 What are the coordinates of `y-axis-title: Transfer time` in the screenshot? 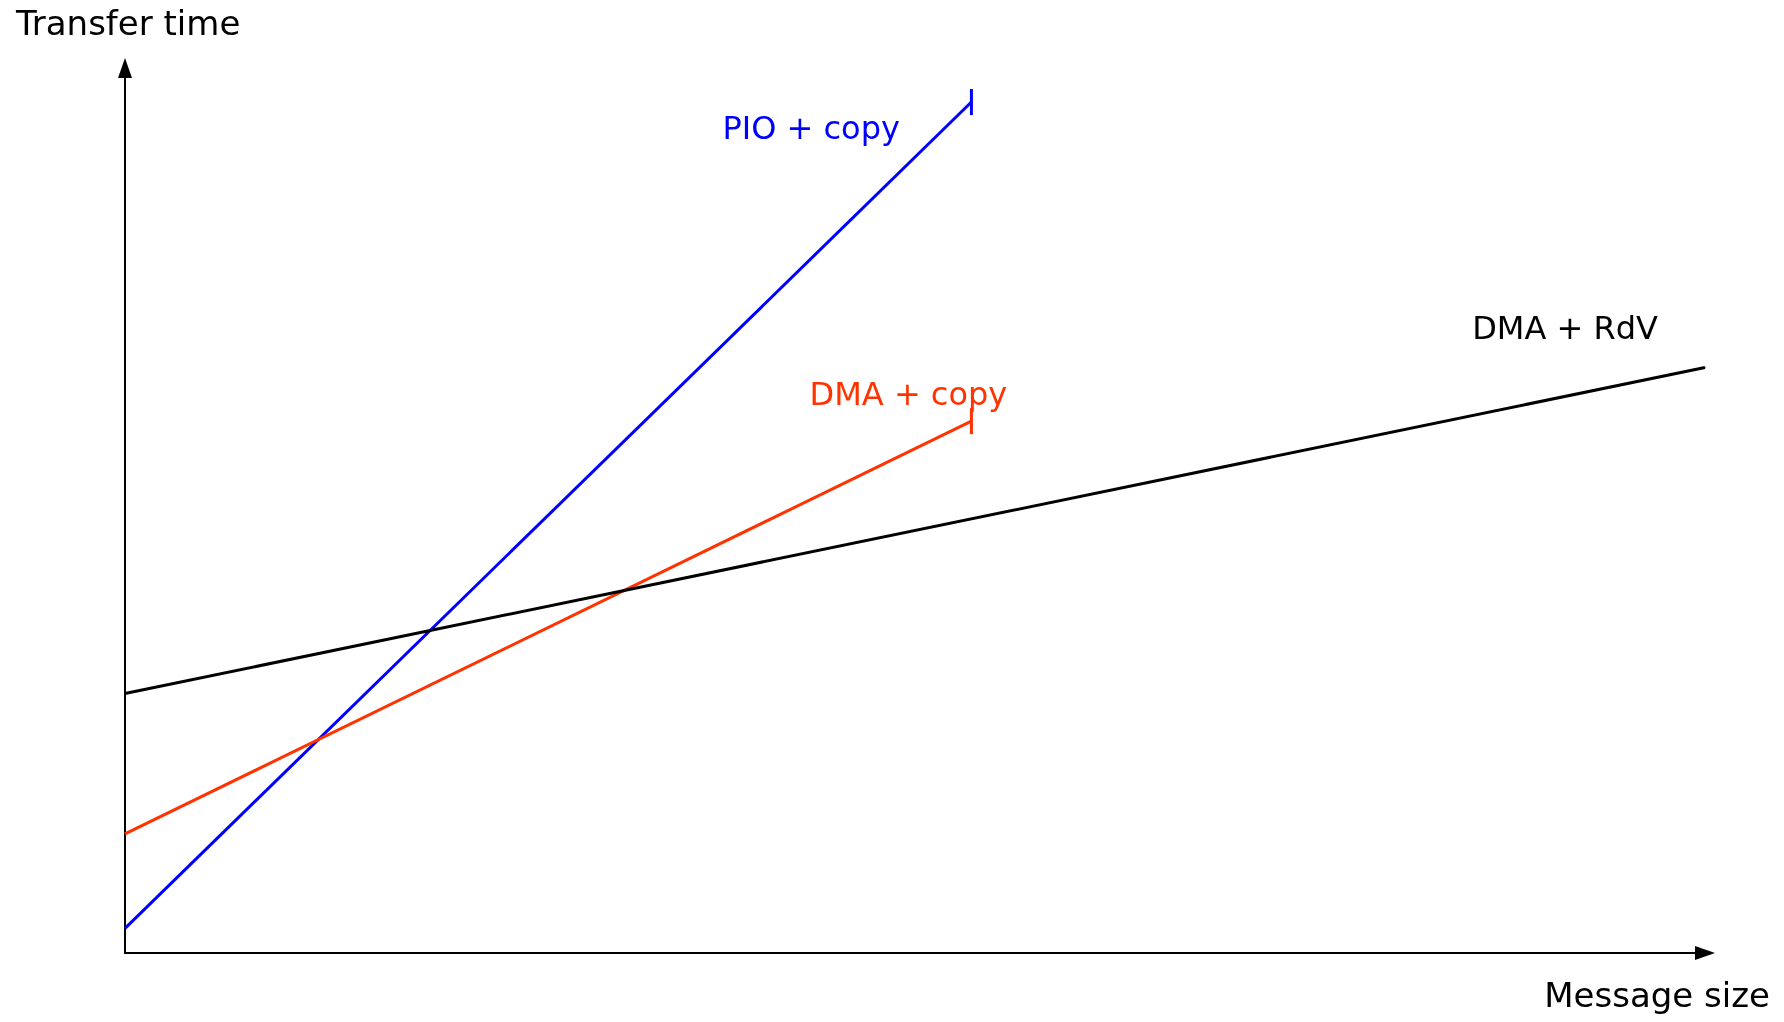 It's located at (128, 23).